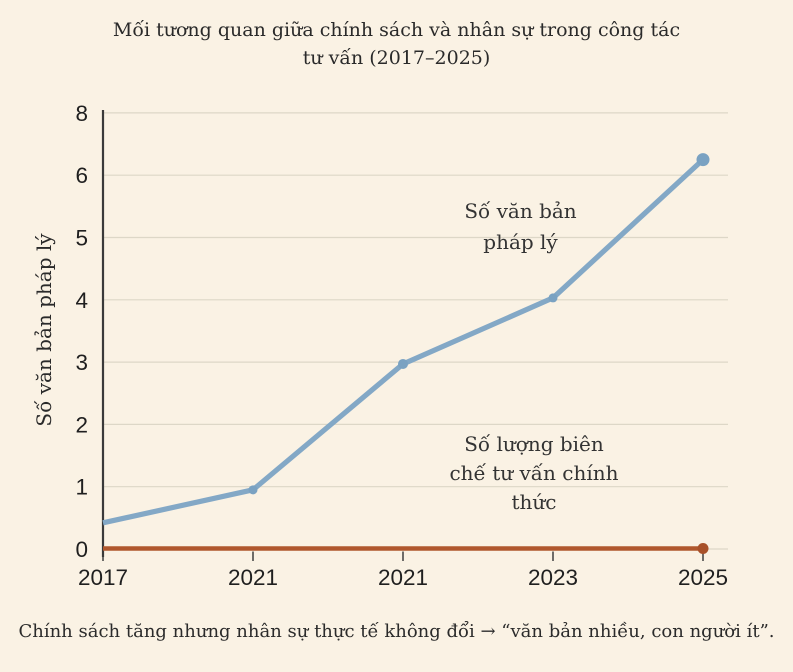  What do you see at coordinates (703, 548) in the screenshot?
I see `series-point-staff` at bounding box center [703, 548].